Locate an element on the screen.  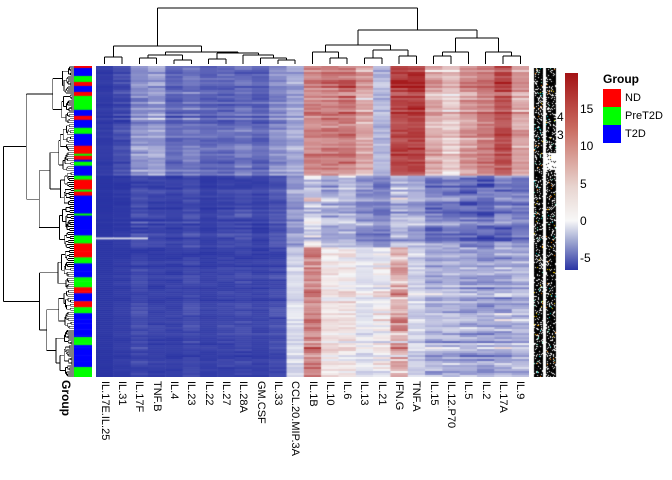
legend-label: T2D is located at coordinates (635, 134).